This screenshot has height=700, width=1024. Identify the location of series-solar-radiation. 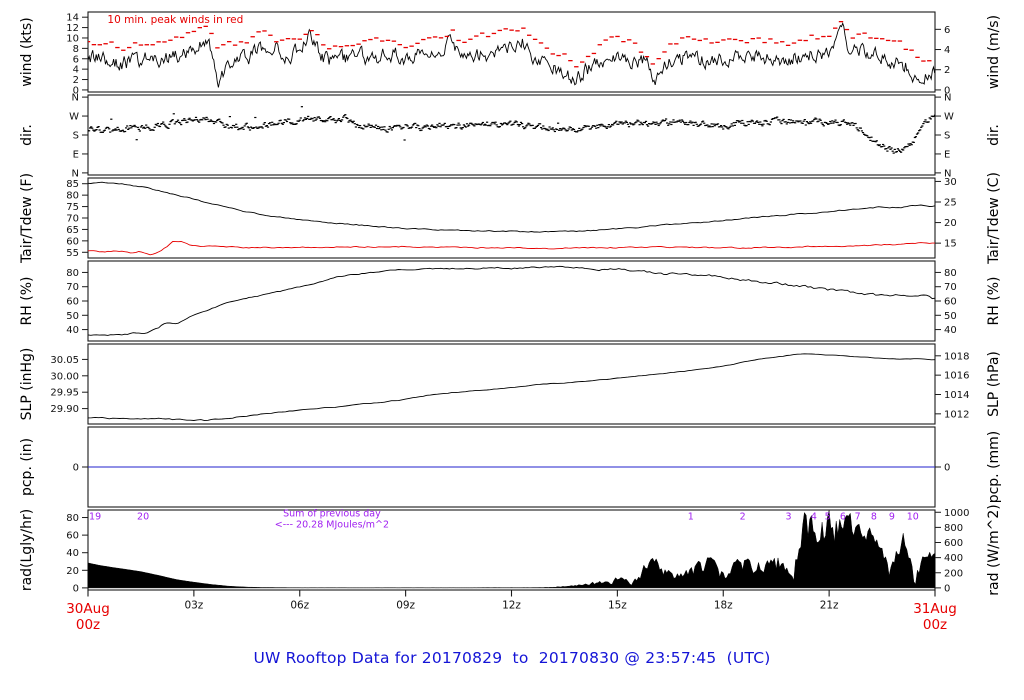
(511, 549).